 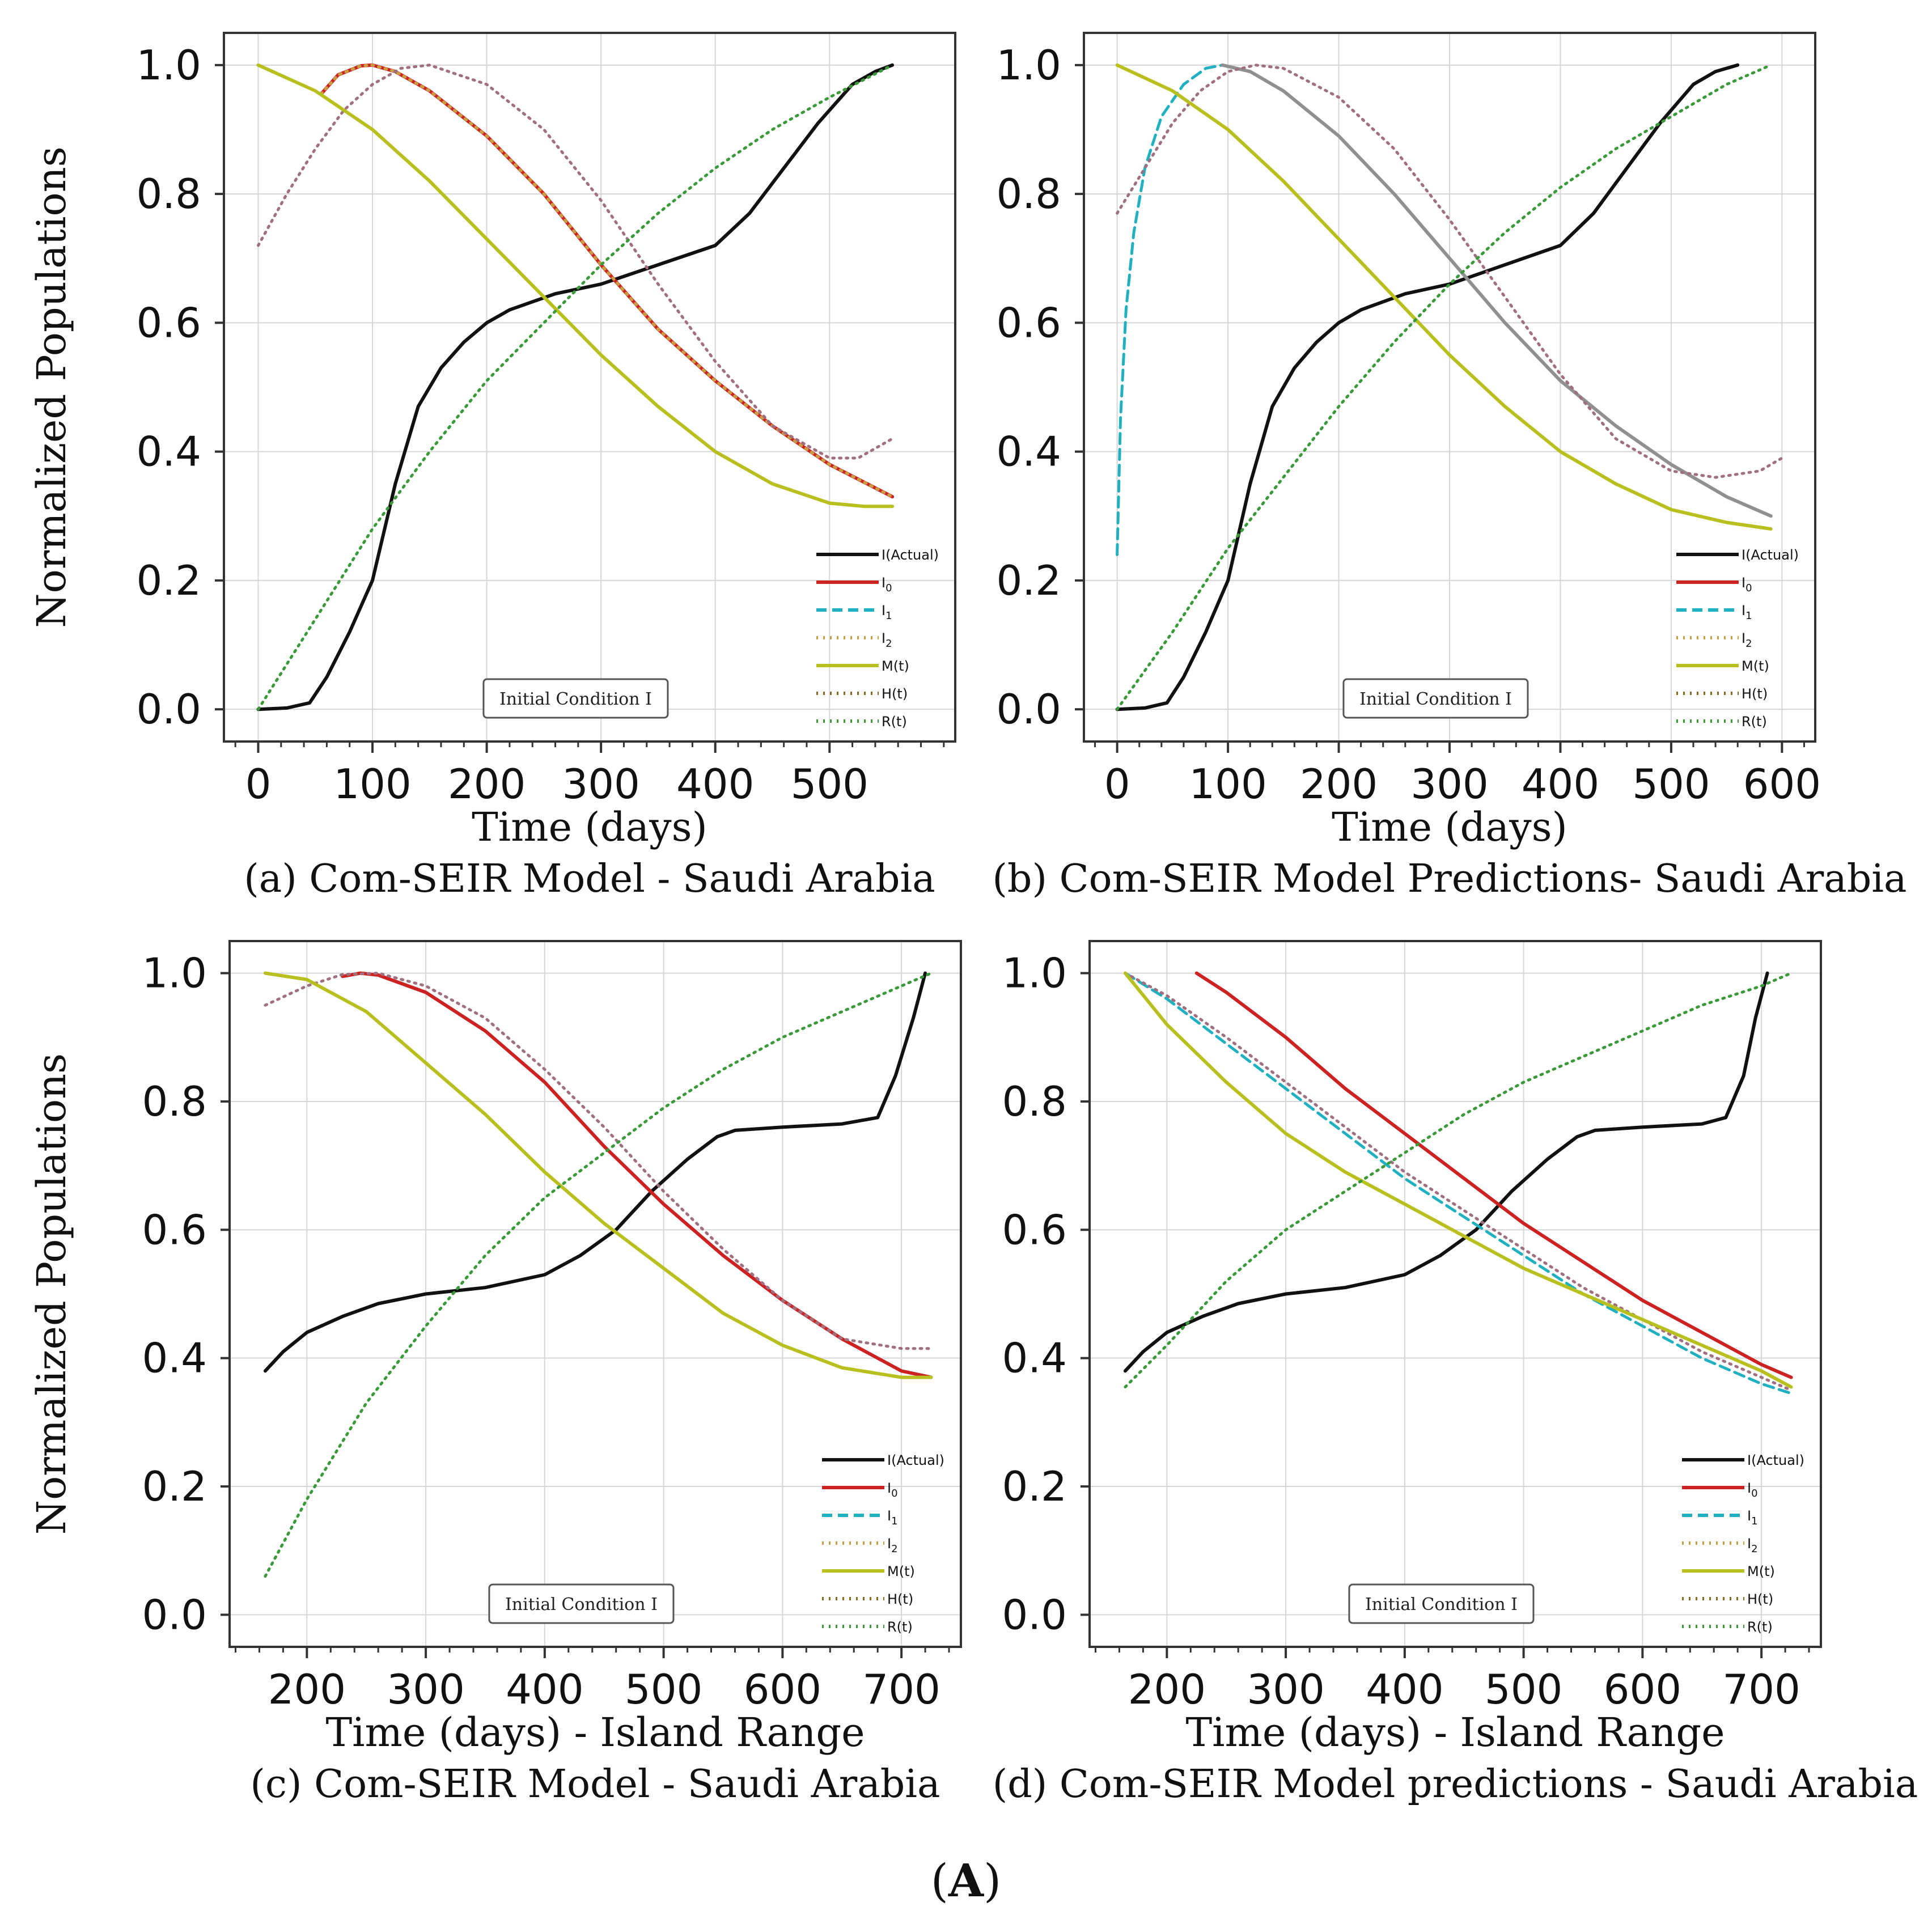 What do you see at coordinates (1170, 309) in the screenshot?
I see `series-line-i1` at bounding box center [1170, 309].